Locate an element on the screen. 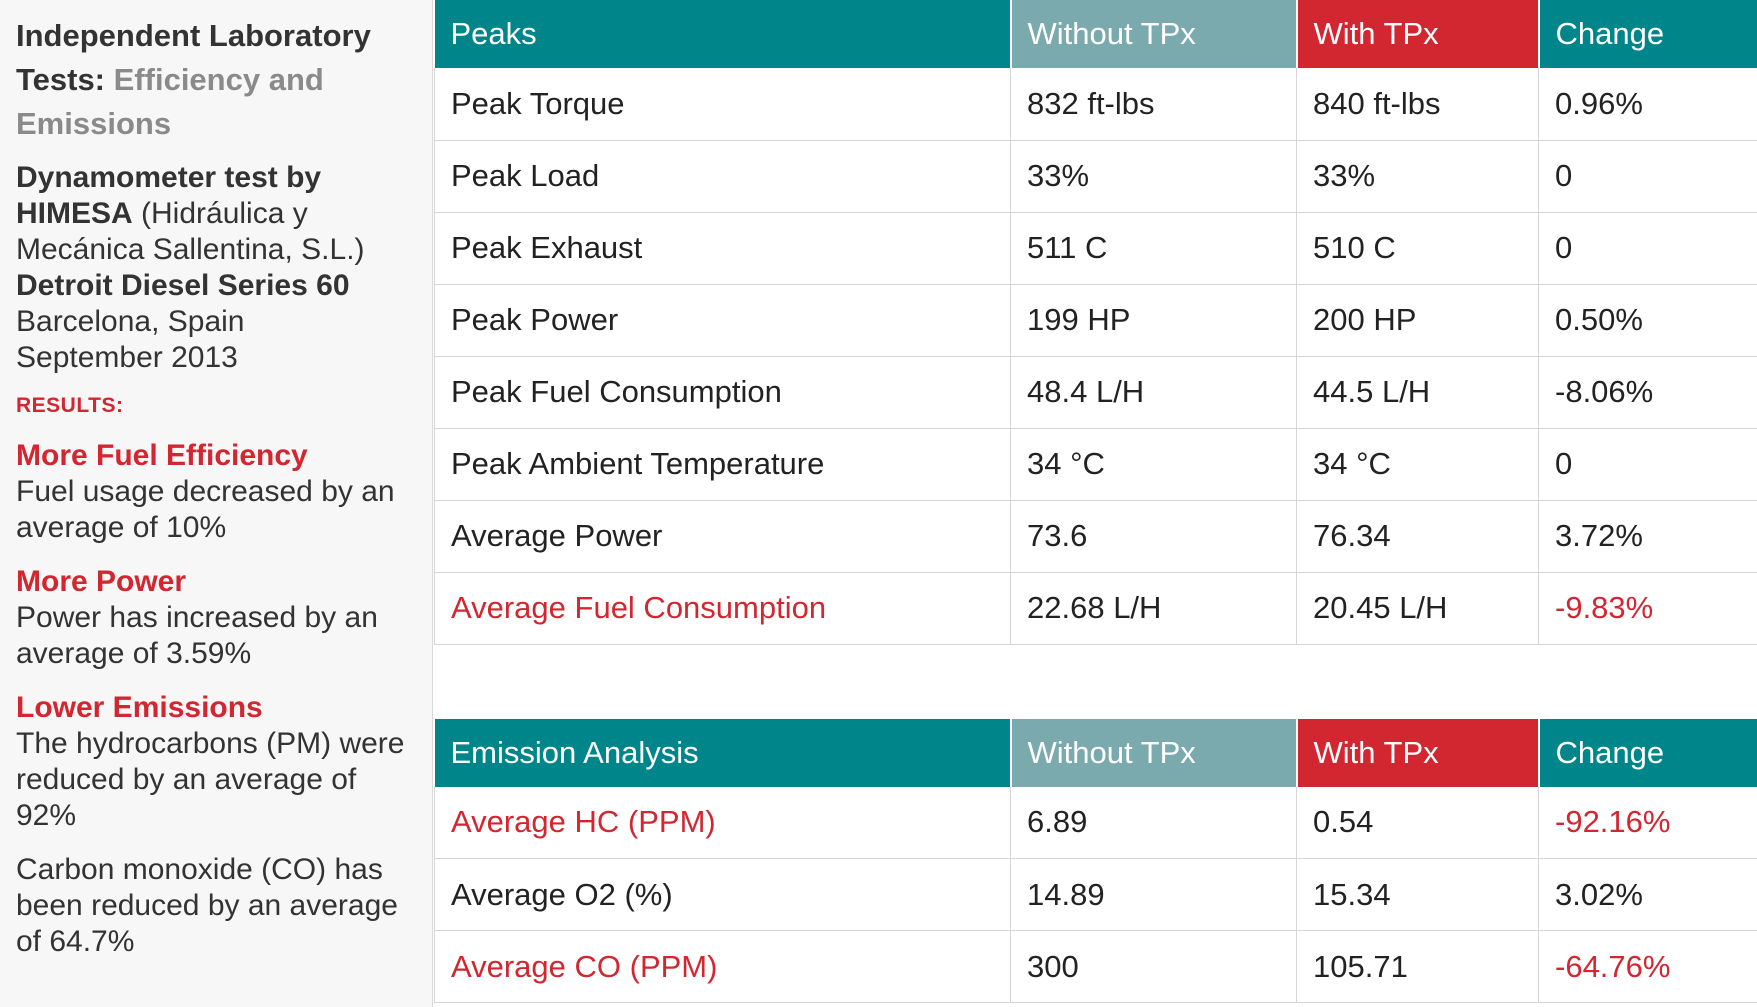  value-with: 105.71 is located at coordinates (1417, 966).